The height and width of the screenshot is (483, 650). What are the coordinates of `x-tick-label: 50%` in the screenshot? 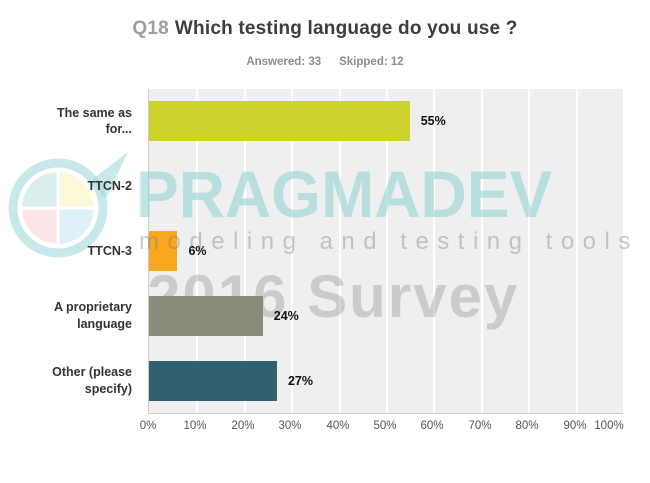 It's located at (385, 426).